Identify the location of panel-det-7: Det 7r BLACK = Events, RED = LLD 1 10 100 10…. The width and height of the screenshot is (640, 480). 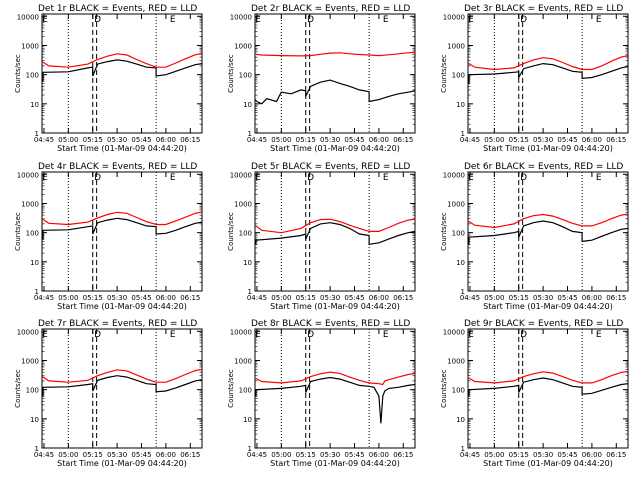
(108, 393).